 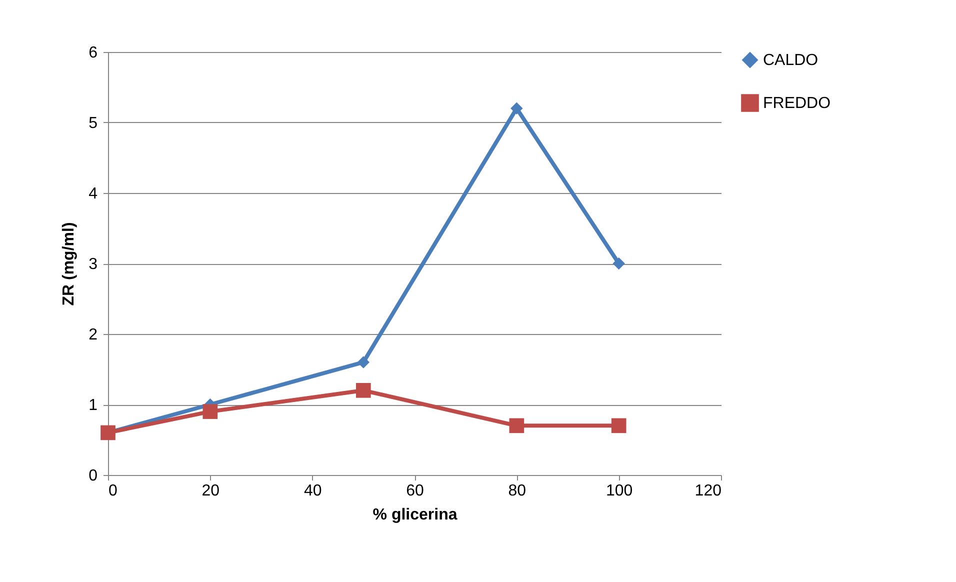 I want to click on legend-label: CALDO, so click(x=790, y=60).